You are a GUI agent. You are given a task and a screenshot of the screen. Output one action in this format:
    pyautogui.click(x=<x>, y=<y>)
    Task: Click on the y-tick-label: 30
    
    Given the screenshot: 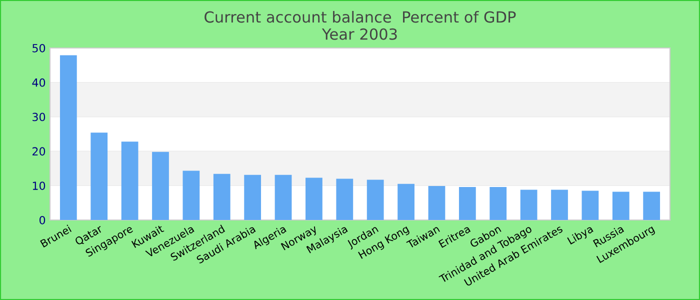 What is the action you would take?
    pyautogui.click(x=39, y=117)
    